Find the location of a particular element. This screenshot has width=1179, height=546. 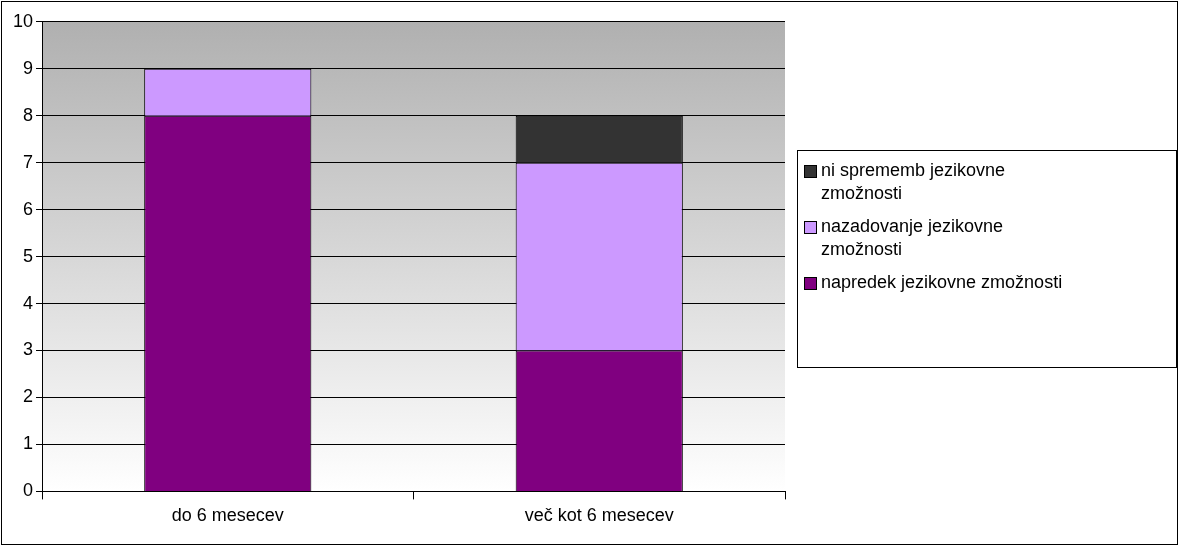

x-tick-label: več kot 6 mesecev is located at coordinates (599, 515).